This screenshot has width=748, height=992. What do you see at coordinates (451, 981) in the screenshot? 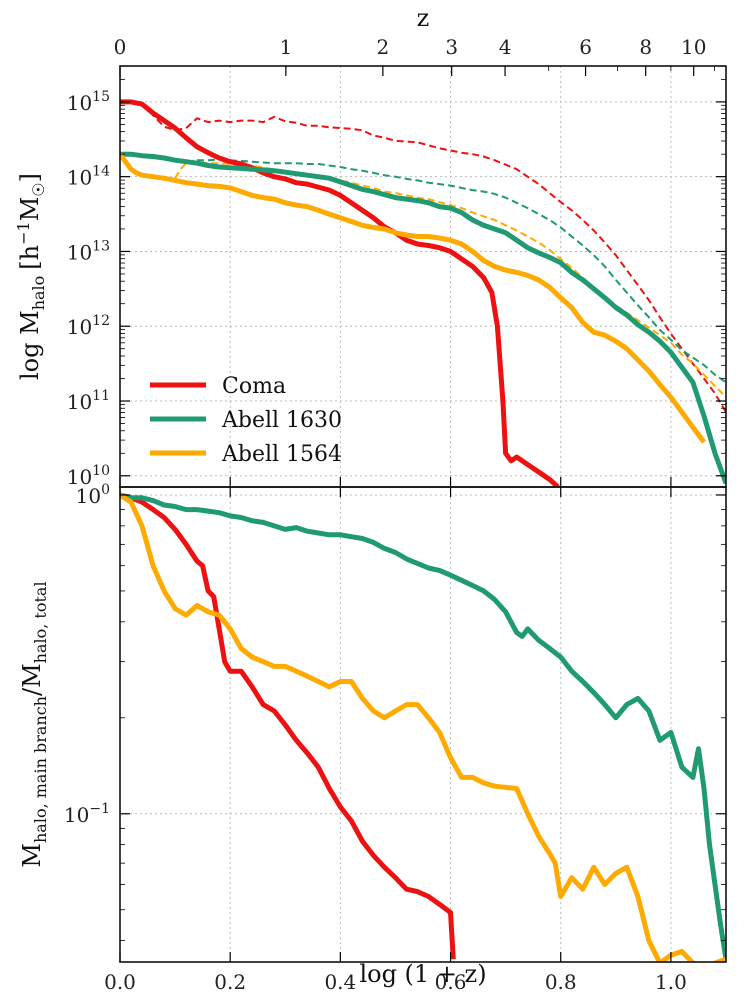
I see `x-tick-label: 0.6` at bounding box center [451, 981].